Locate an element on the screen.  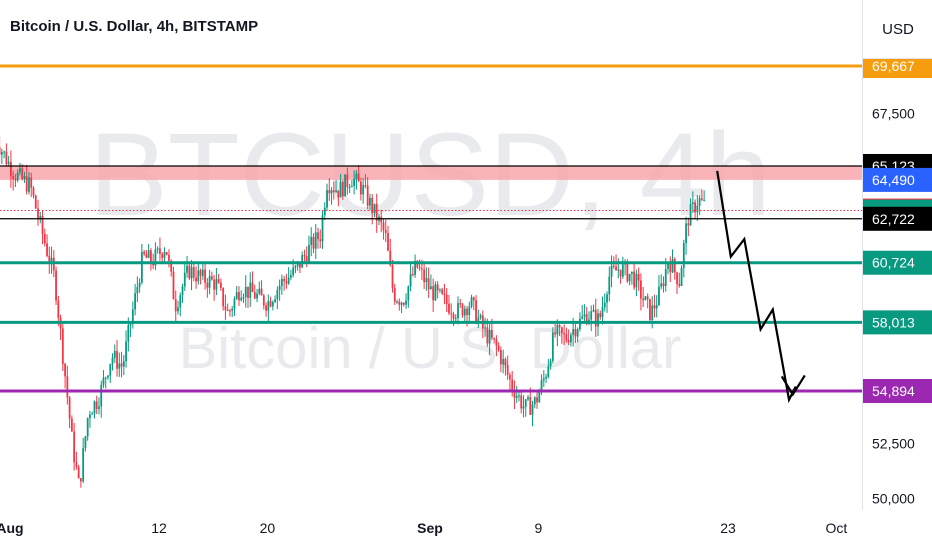
price-badge-label-8: 54,894 is located at coordinates (893, 391).